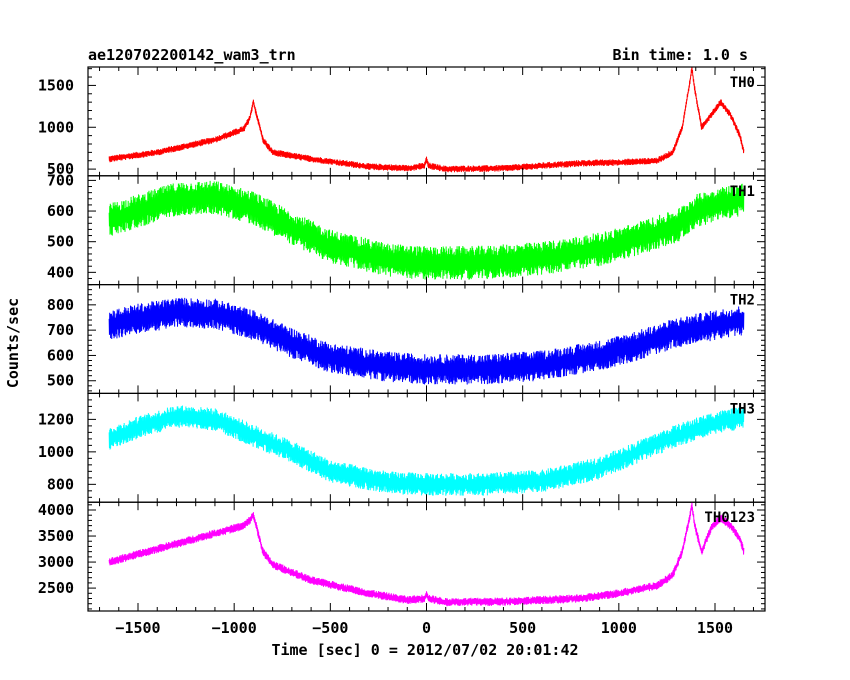 The image size is (850, 680). I want to click on panel-th0123: 2500 3000 3500 4000 TH0123, so click(402, 556).